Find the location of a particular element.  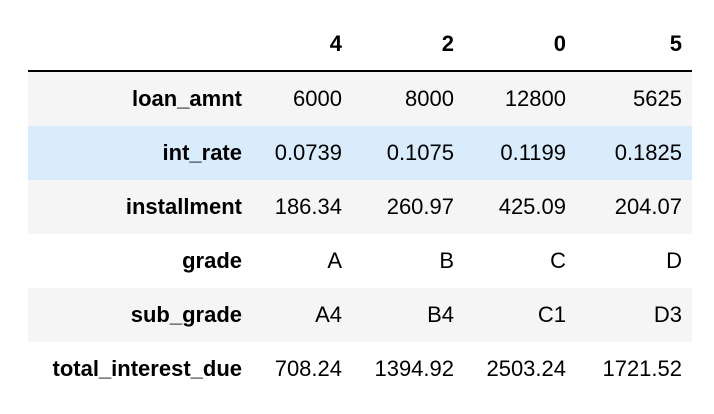

table-cell: 0.1075 is located at coordinates (420, 152).